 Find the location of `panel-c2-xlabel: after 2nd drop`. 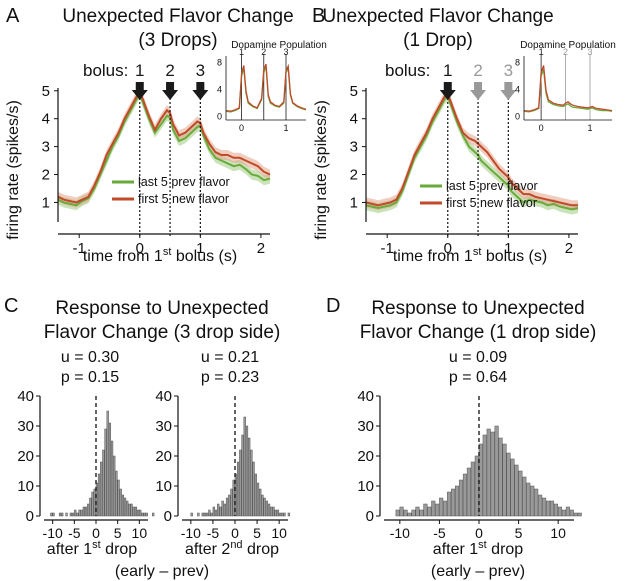

panel-c2-xlabel: after 2nd drop is located at coordinates (232, 548).